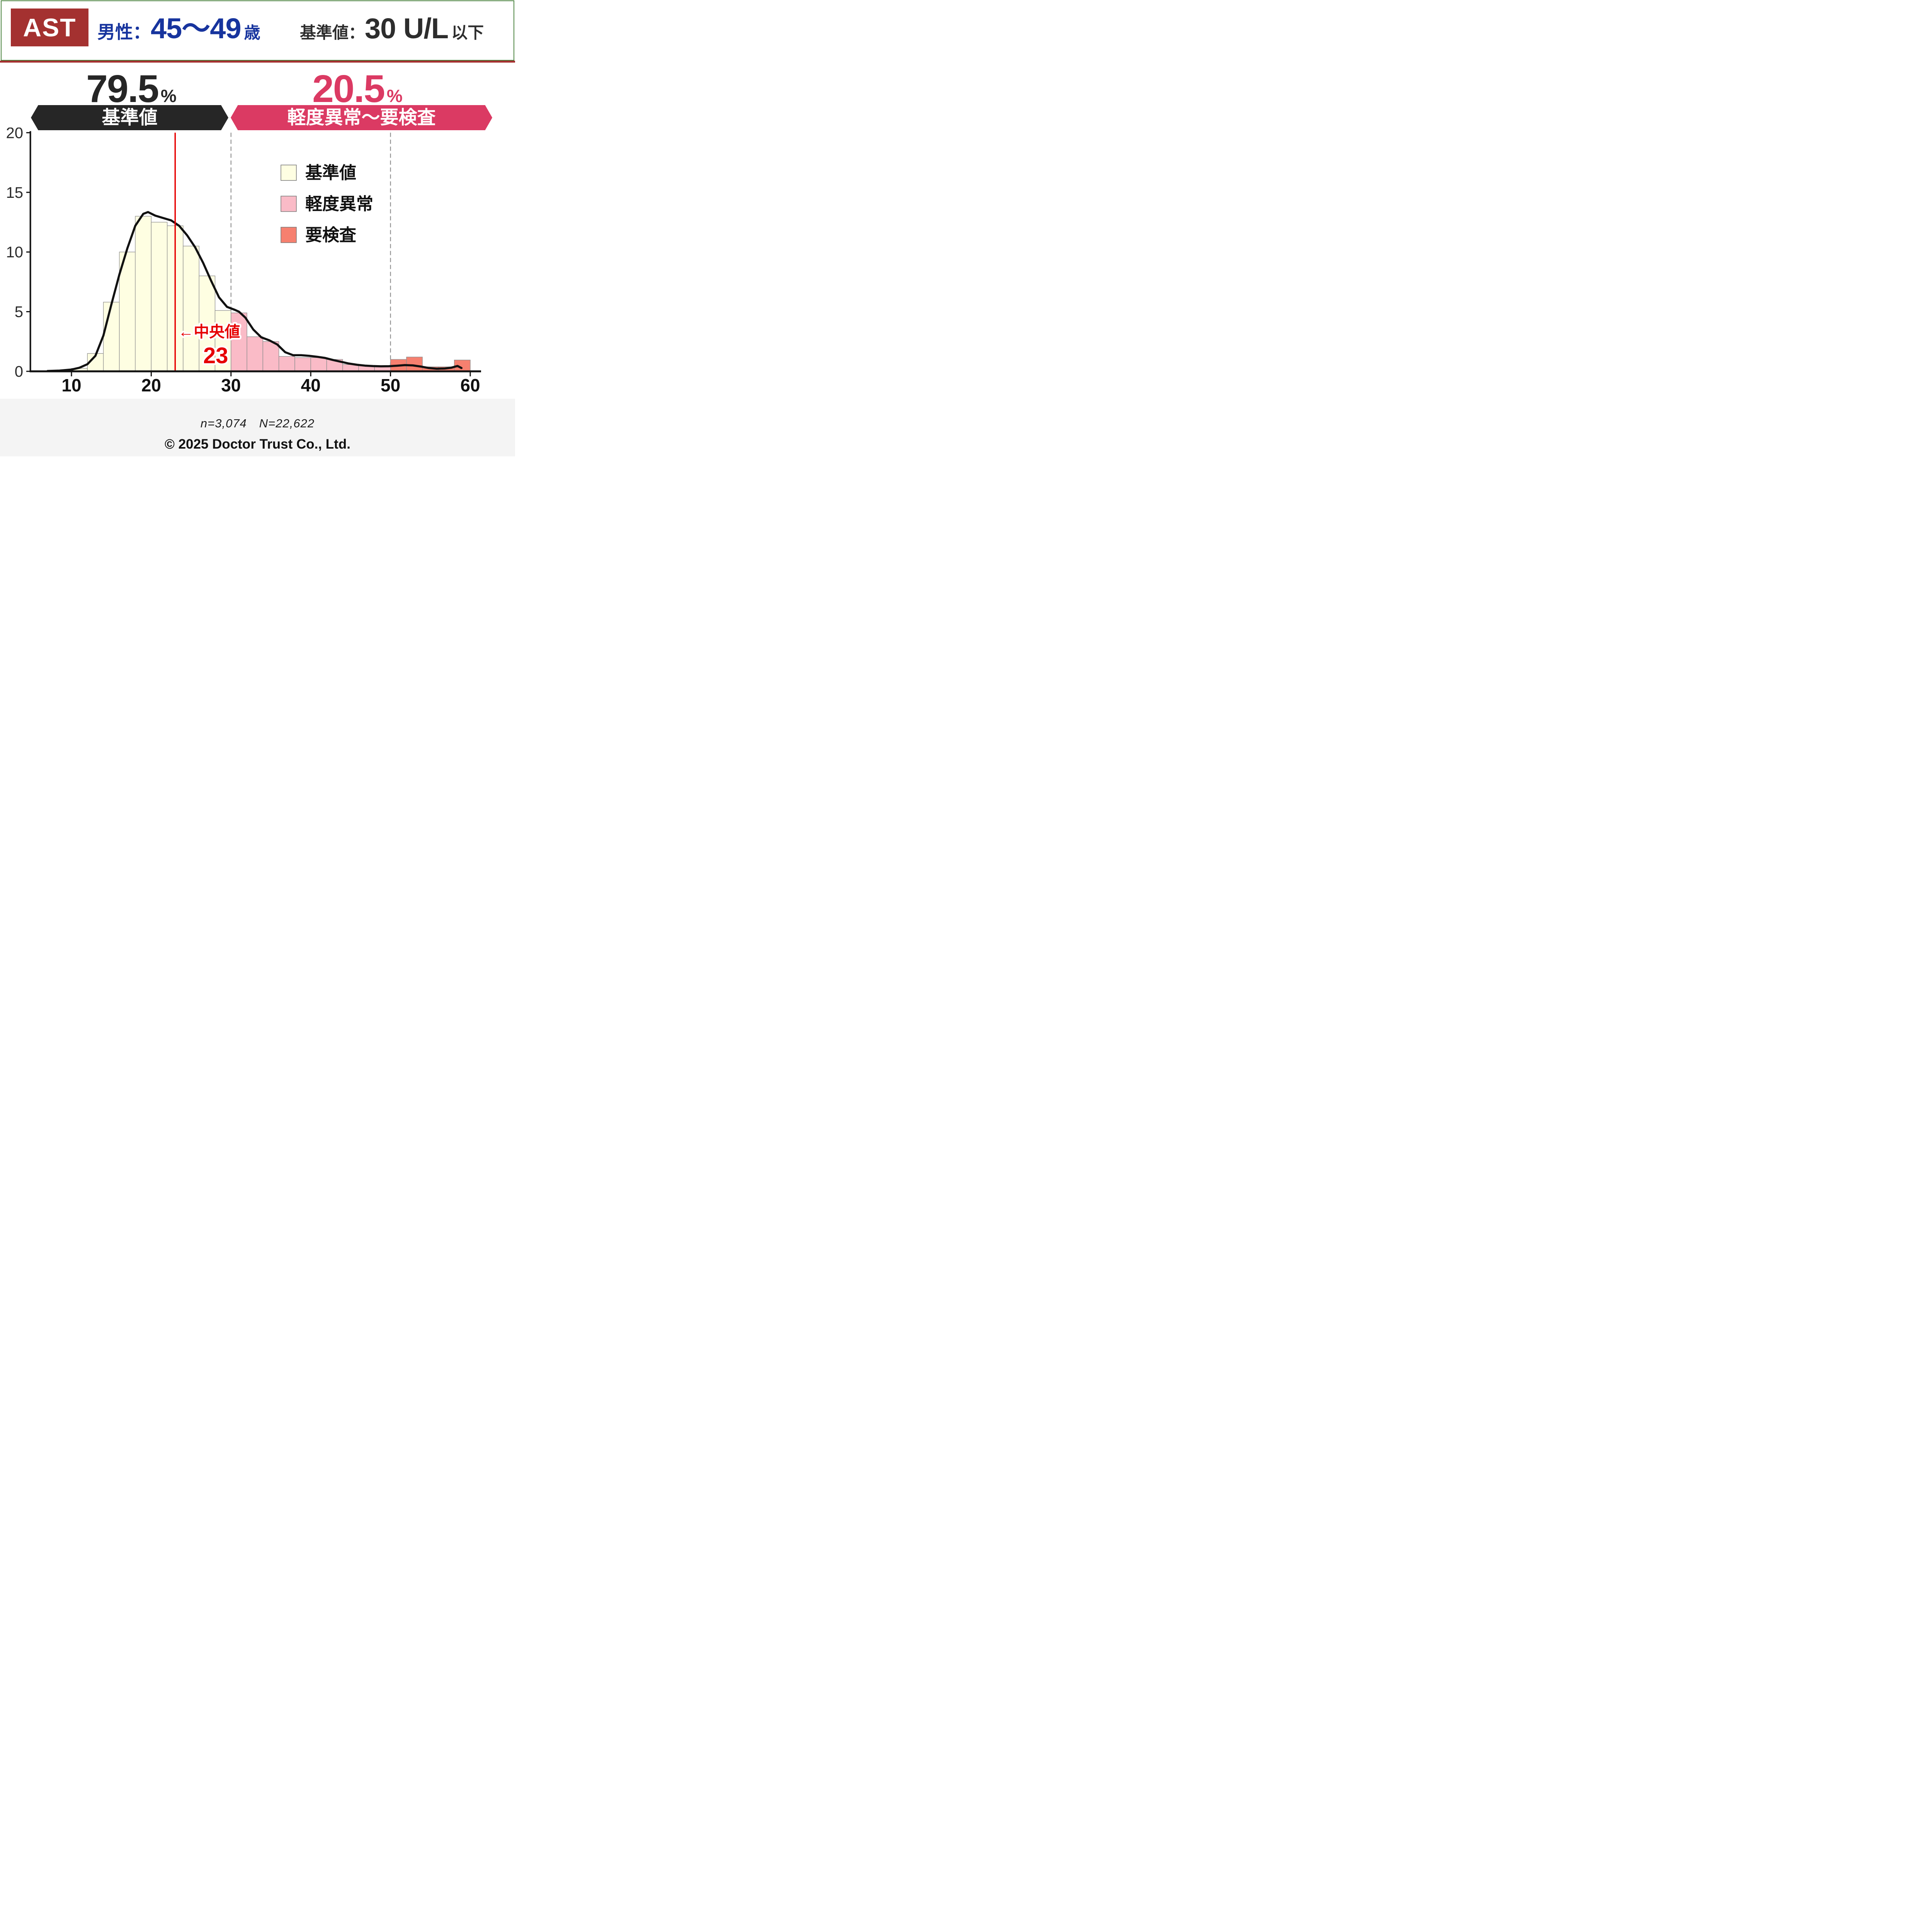  Describe the element at coordinates (333, 33) in the screenshot. I see `reference-prefix: 基準値：` at that location.